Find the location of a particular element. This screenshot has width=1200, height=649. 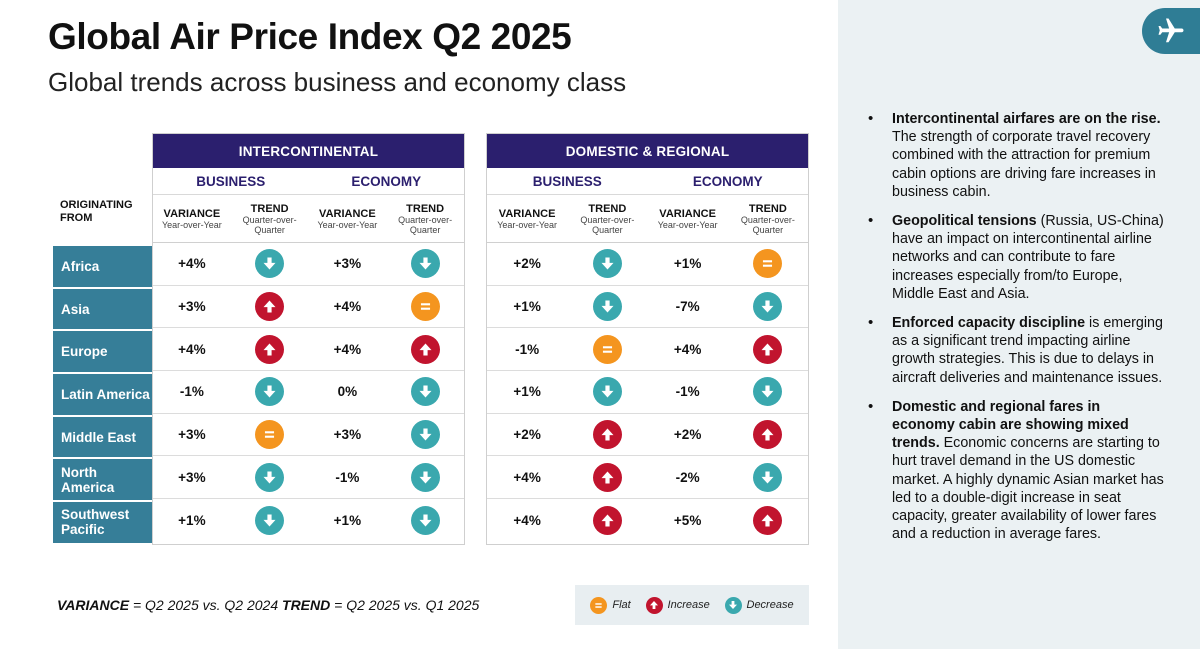

table-row: +1% +1% is located at coordinates (308, 520).